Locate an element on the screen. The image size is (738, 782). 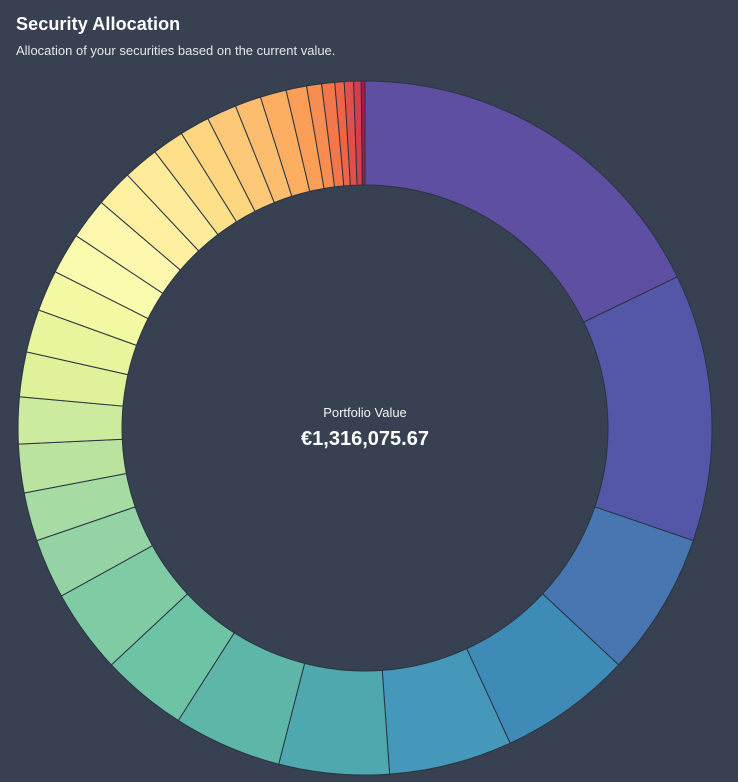
portfolio-value-label: Portfolio Value is located at coordinates (365, 412).